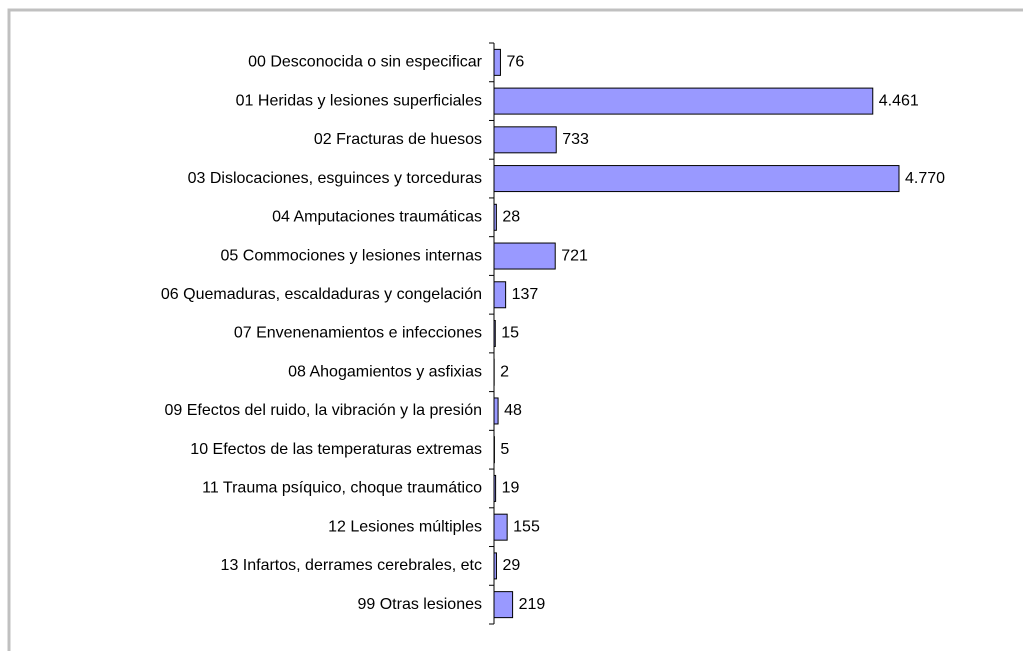 The image size is (1023, 651). What do you see at coordinates (504, 371) in the screenshot?
I see `value-label: 2` at bounding box center [504, 371].